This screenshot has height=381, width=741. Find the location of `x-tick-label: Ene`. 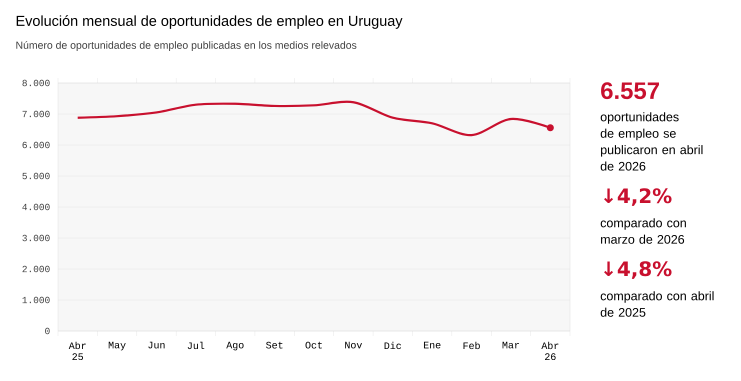

x-tick-label: Ene is located at coordinates (432, 345).